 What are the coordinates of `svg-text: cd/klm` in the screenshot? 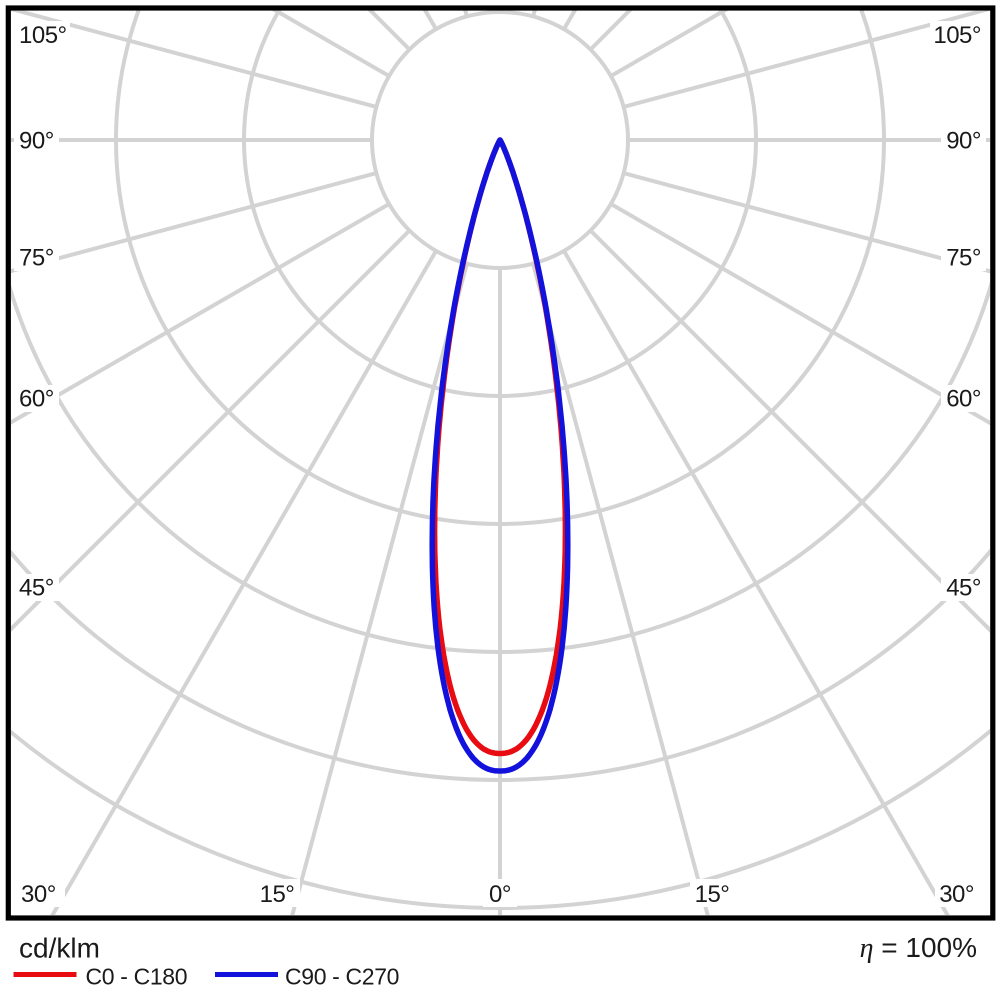 It's located at (59, 948).